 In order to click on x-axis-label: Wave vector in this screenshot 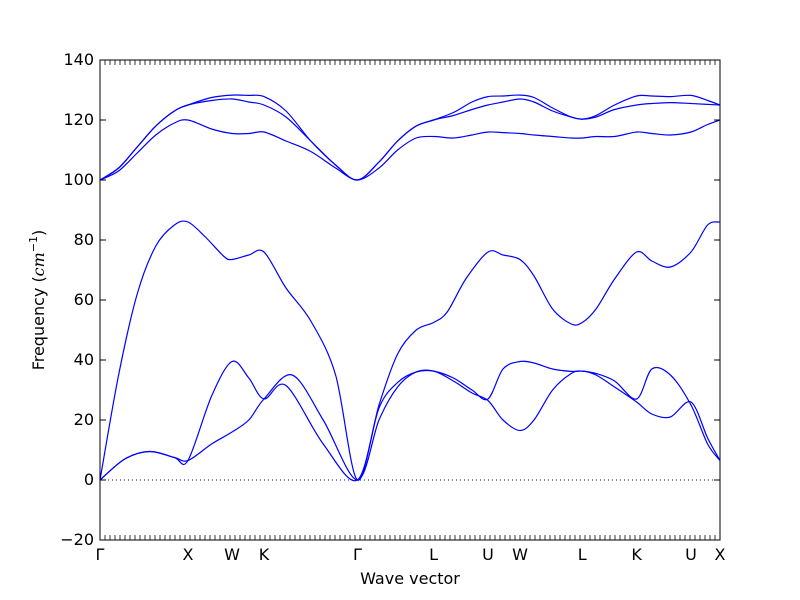, I will do `click(410, 578)`.